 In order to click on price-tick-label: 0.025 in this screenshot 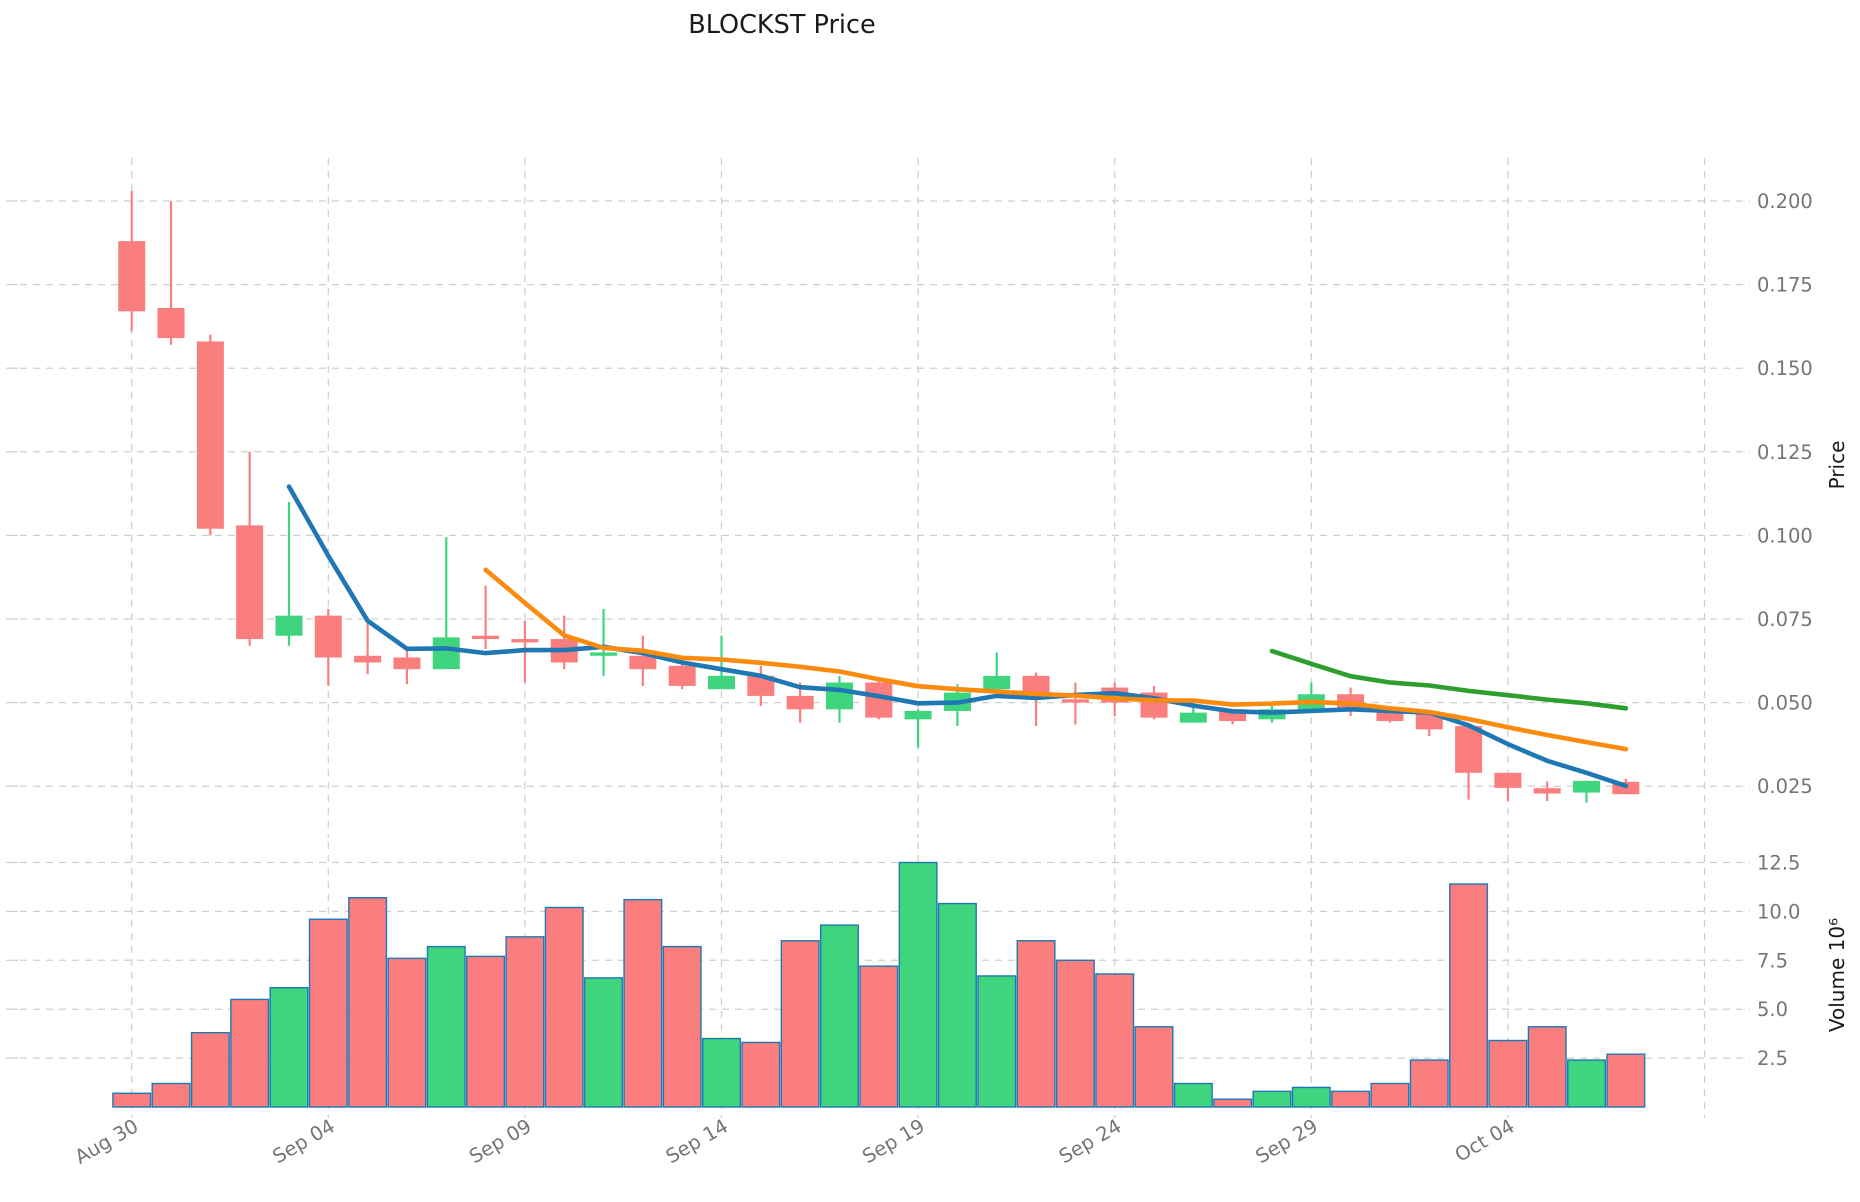, I will do `click(1785, 786)`.